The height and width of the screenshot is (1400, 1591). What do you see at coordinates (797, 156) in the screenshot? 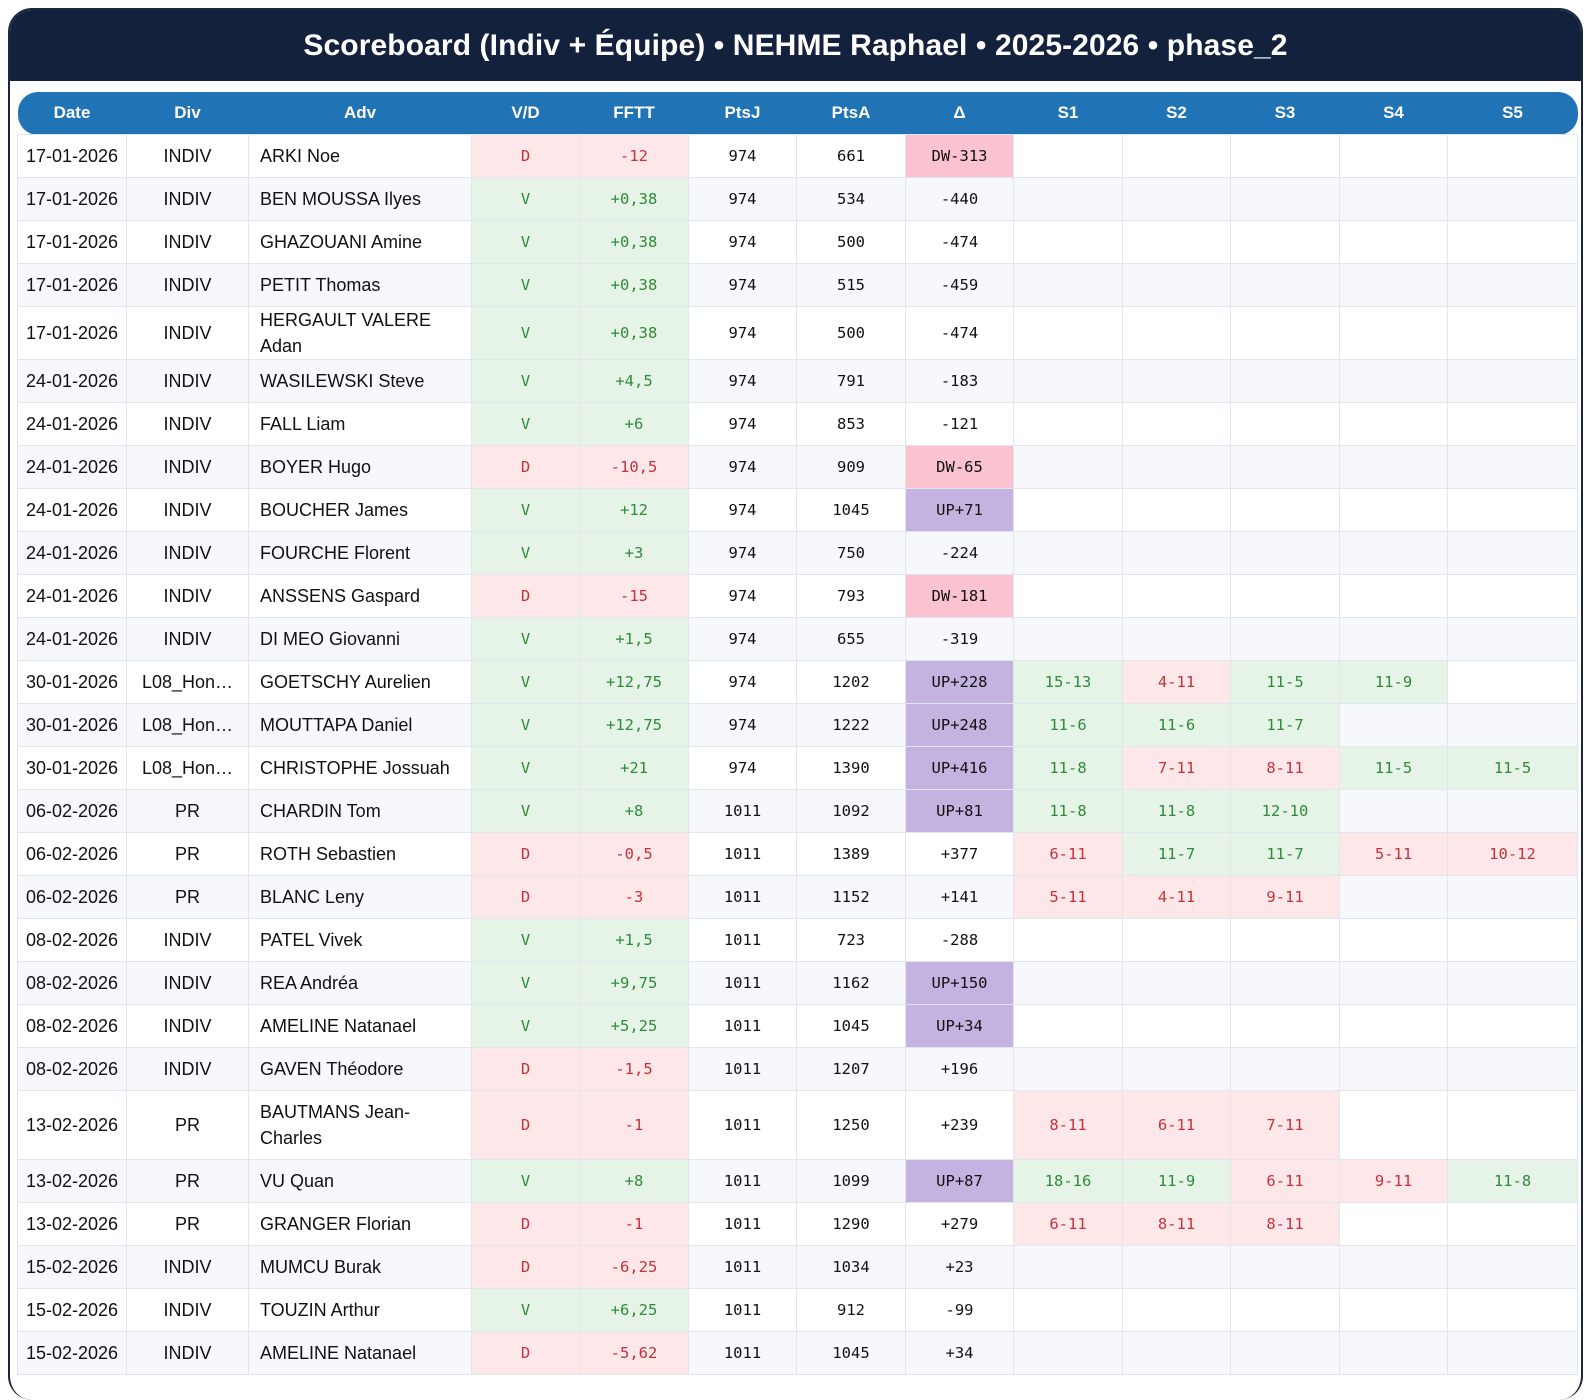
I see `table-row: 17-01-2026 INDIV ARKI Noe D -12 974 661 DW-313` at bounding box center [797, 156].